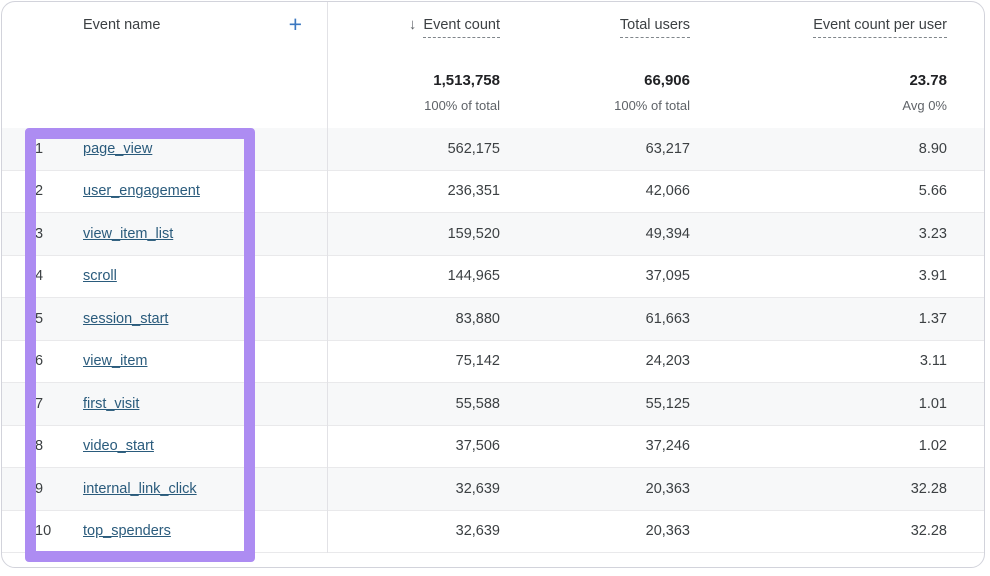 This screenshot has width=990, height=576. I want to click on event-name-cell: 9 internal_link_click, so click(164, 489).